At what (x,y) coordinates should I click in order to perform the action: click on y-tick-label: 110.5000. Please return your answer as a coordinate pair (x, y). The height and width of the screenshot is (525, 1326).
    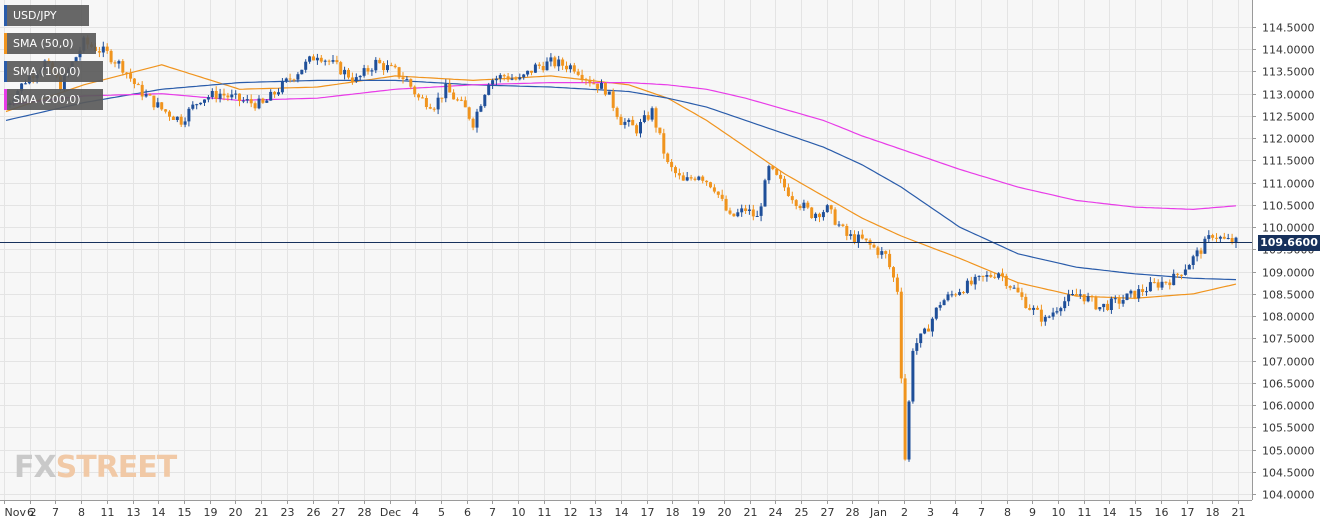
    Looking at the image, I should click on (1288, 206).